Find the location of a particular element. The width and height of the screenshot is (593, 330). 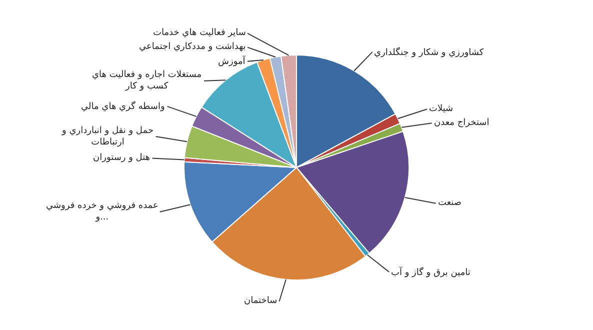

slice-label: بهداشت و مددکاري اجتماعي is located at coordinates (192, 47).